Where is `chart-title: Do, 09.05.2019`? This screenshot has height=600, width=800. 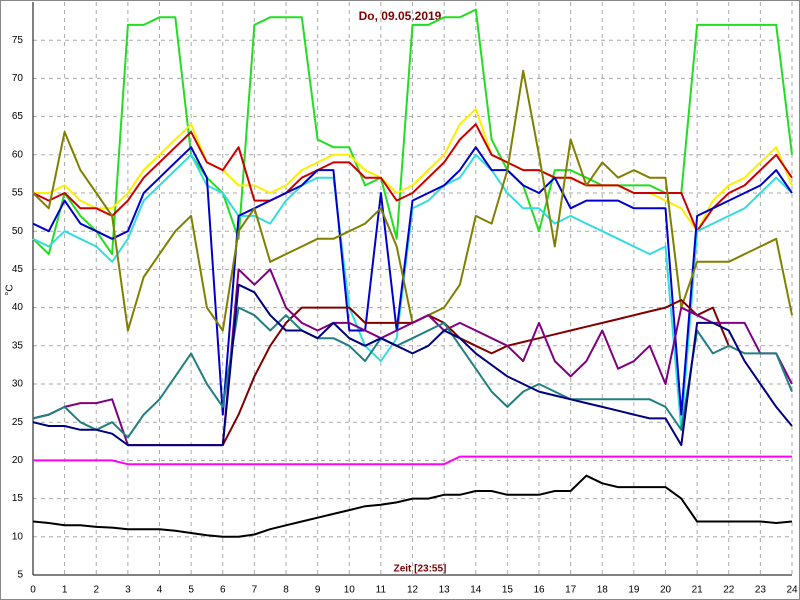
chart-title: Do, 09.05.2019 is located at coordinates (400, 16).